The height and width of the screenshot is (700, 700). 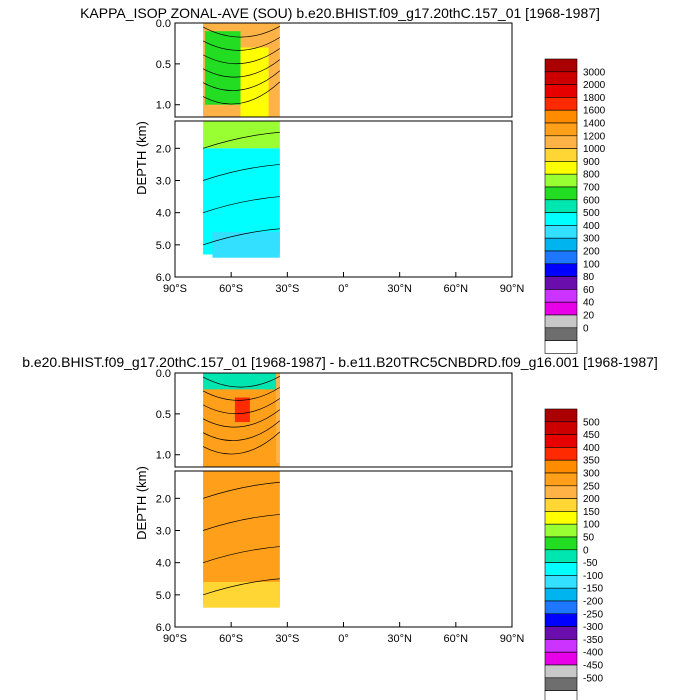 I want to click on colorbar-label: 400, so click(x=591, y=226).